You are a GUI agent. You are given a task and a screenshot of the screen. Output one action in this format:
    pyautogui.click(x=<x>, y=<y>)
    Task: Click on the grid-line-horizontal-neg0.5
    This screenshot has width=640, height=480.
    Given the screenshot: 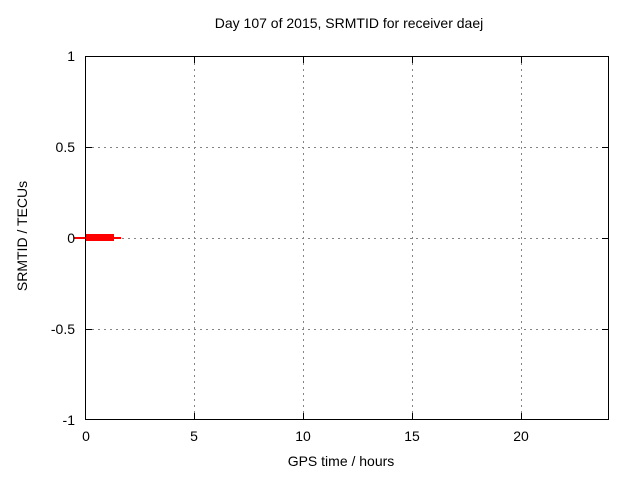 What is the action you would take?
    pyautogui.click(x=347, y=329)
    